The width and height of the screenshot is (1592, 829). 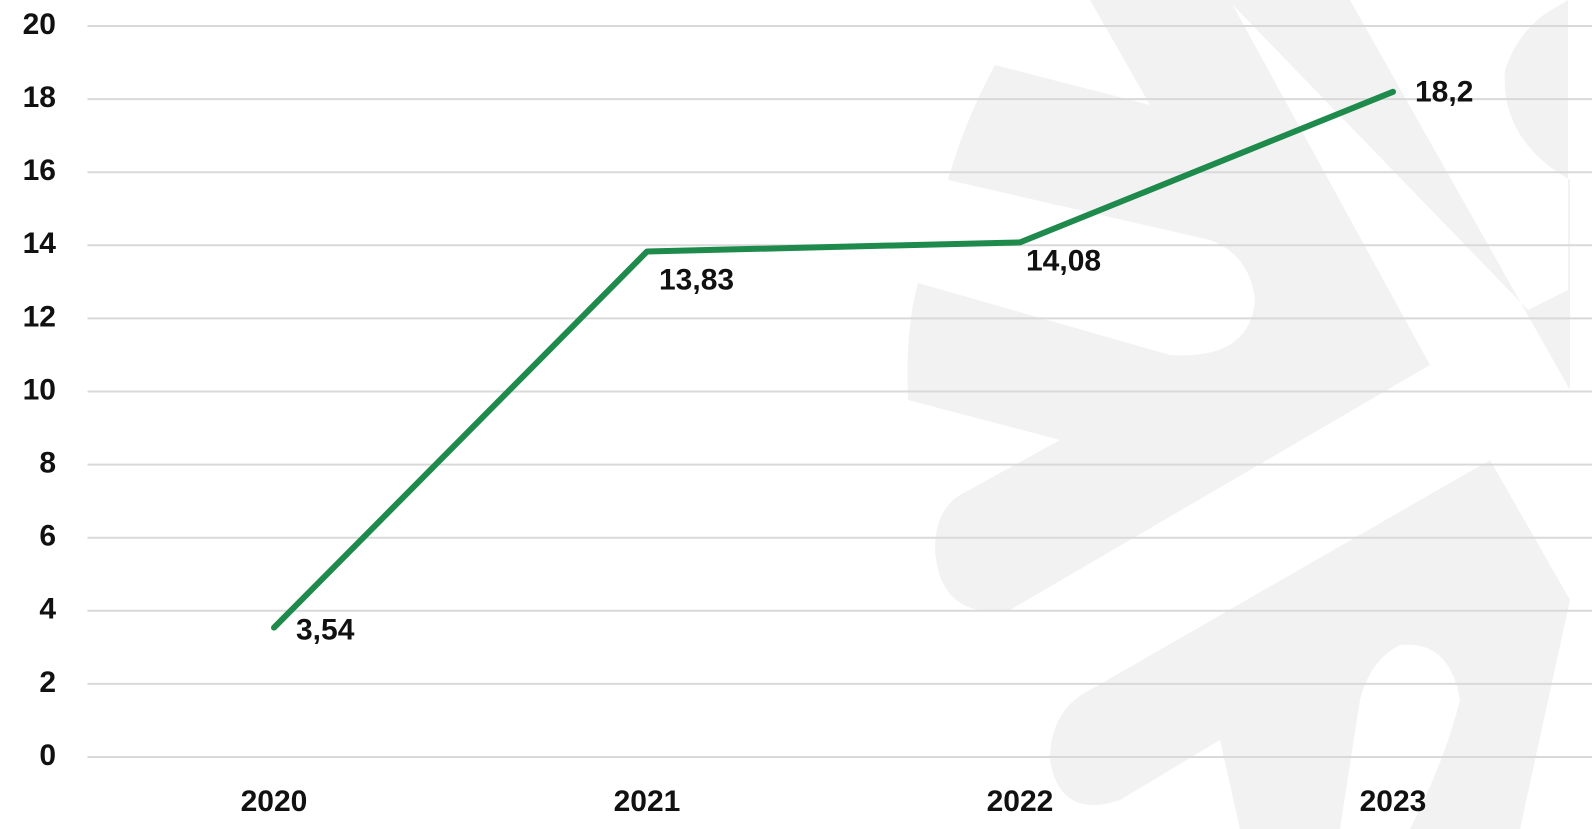 What do you see at coordinates (39, 24) in the screenshot?
I see `y-tick-label: 20` at bounding box center [39, 24].